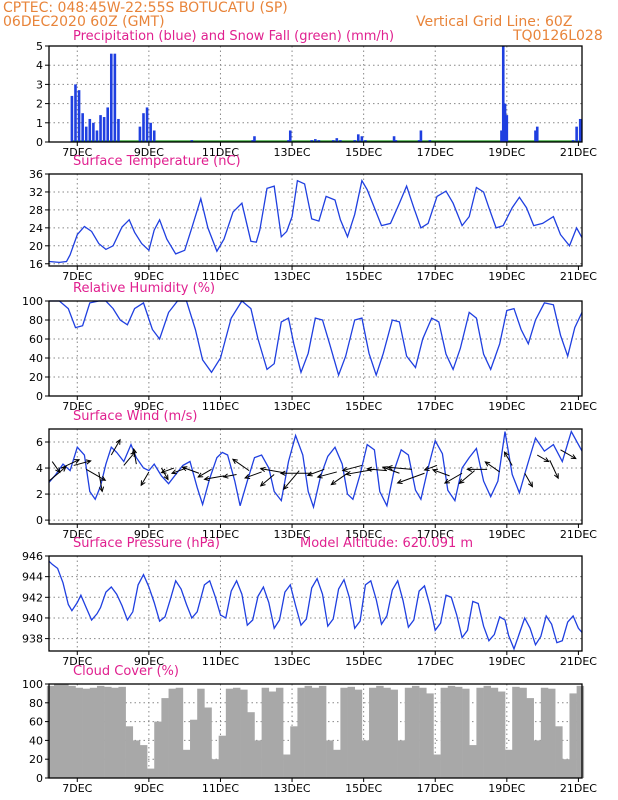  Describe the element at coordinates (558, 36) in the screenshot. I see `model-code-label: TQ0126L028` at that location.